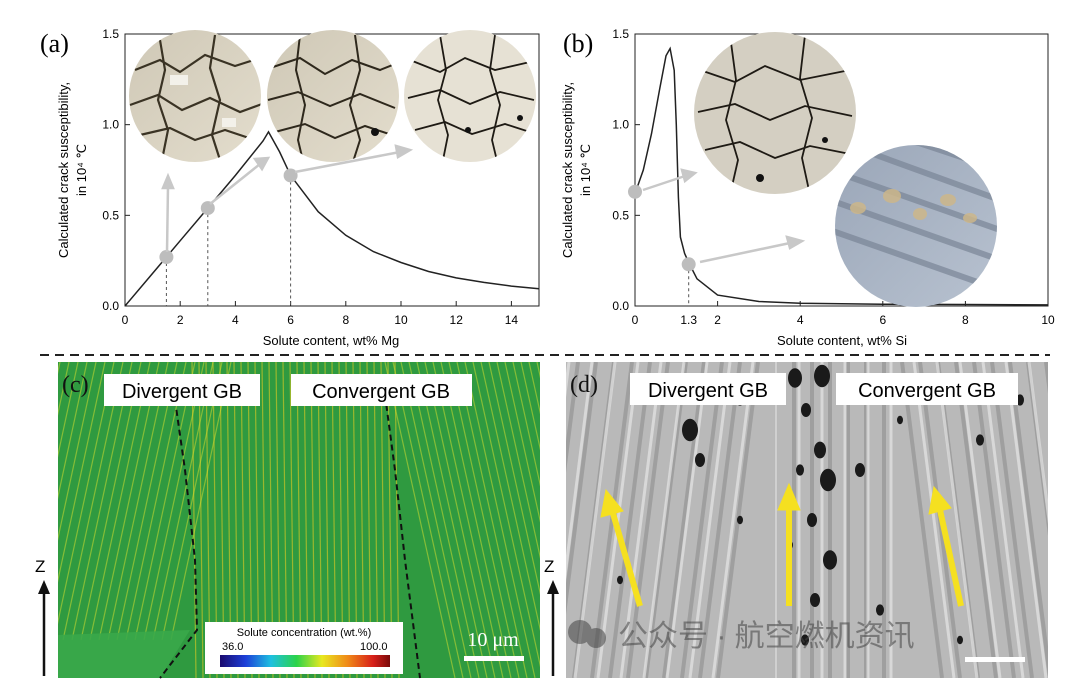 This screenshot has height=696, width=1080. What do you see at coordinates (916, 226) in the screenshot?
I see `micrograph-inset-b2` at bounding box center [916, 226].